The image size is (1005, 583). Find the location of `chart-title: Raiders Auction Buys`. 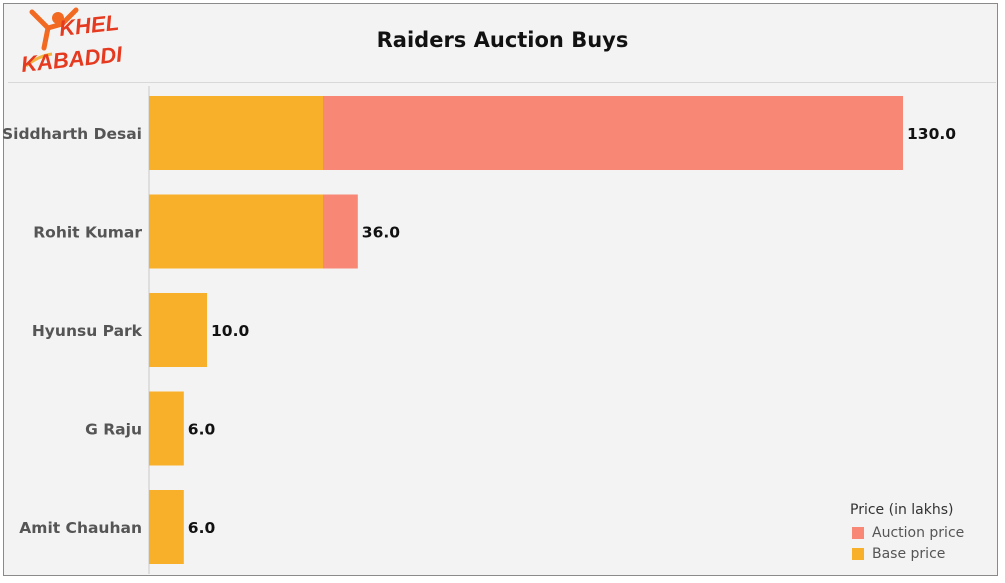

chart-title: Raiders Auction Buys is located at coordinates (502, 40).